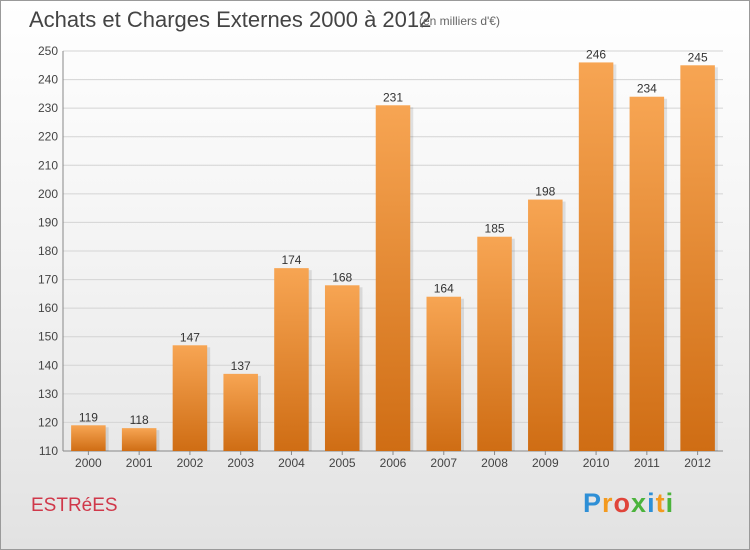  I want to click on x-tick-label: 2004, so click(291, 463).